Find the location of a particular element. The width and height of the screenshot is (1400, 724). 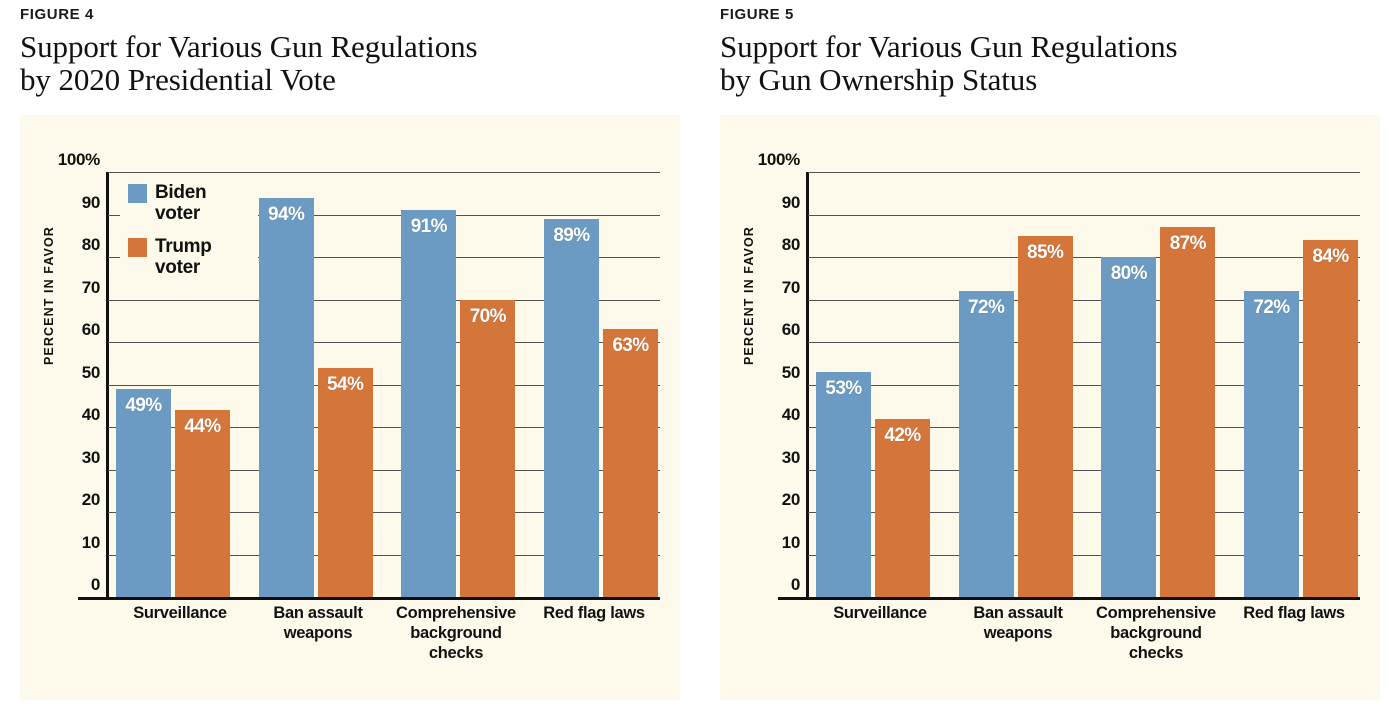

bar: 84% is located at coordinates (1330, 418).